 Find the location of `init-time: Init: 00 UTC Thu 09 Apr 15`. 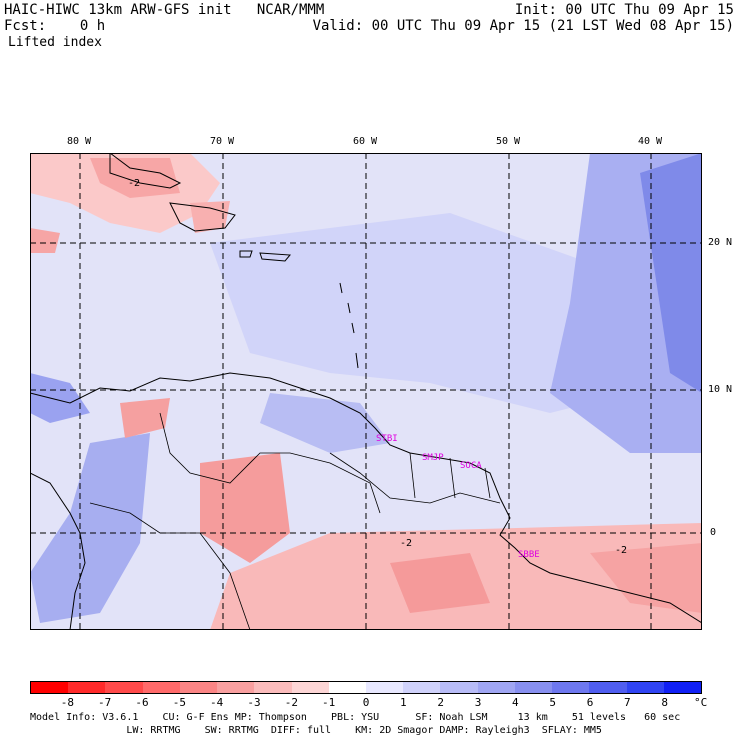

init-time: Init: 00 UTC Thu 09 Apr 15 is located at coordinates (624, 10).